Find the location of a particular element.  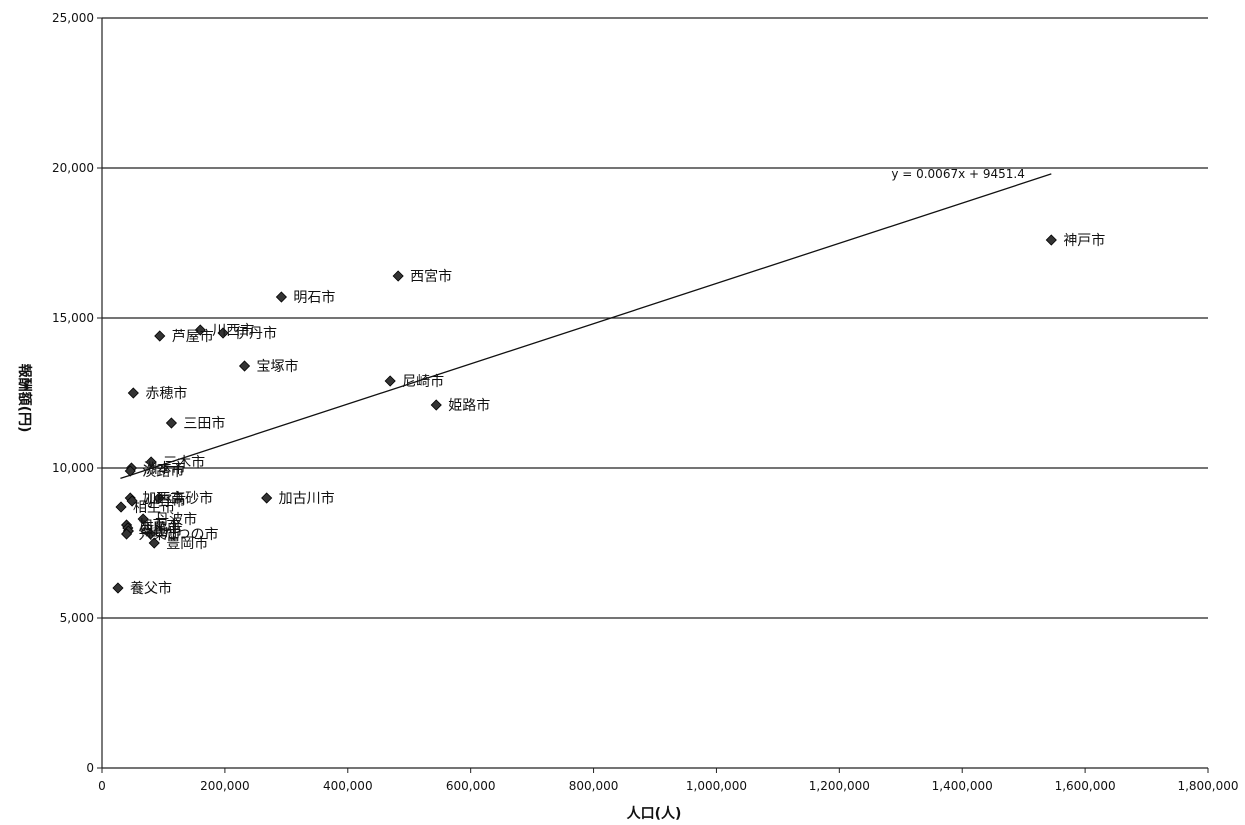

y-tick-label: 15,000 is located at coordinates (73, 318).